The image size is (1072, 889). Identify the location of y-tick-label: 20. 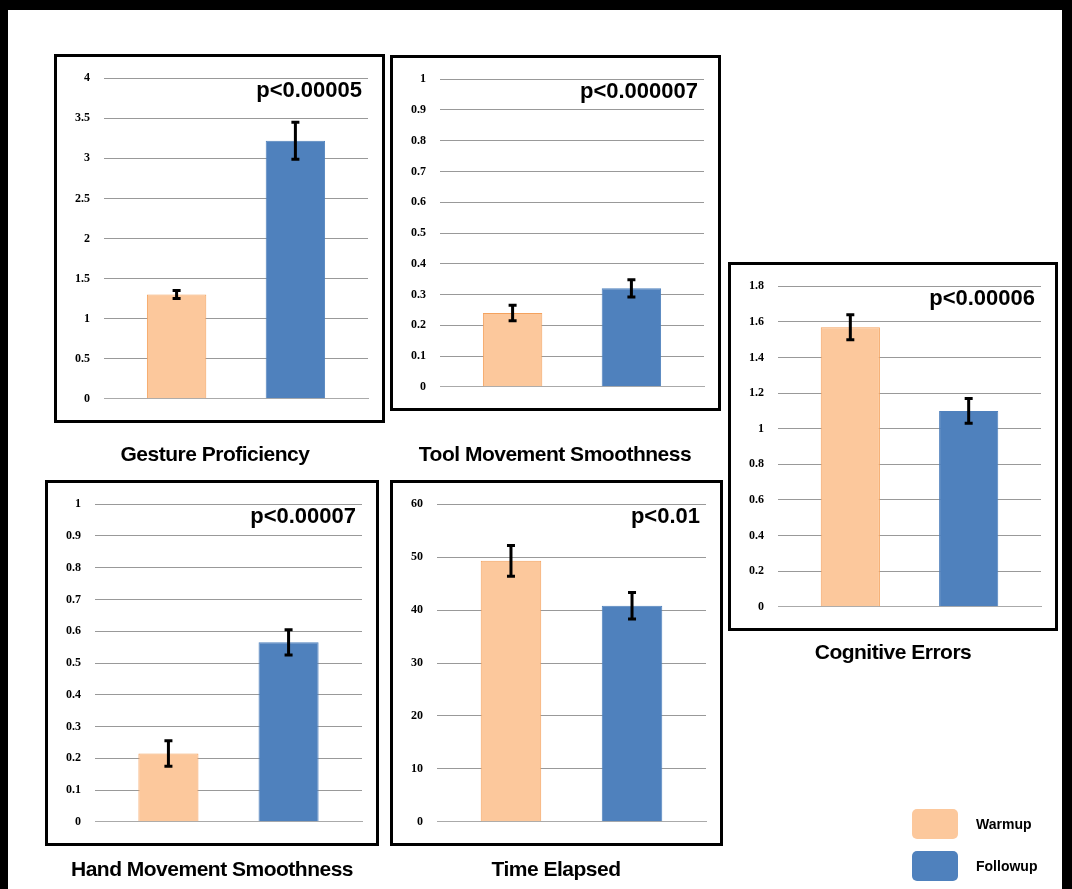
(417, 715).